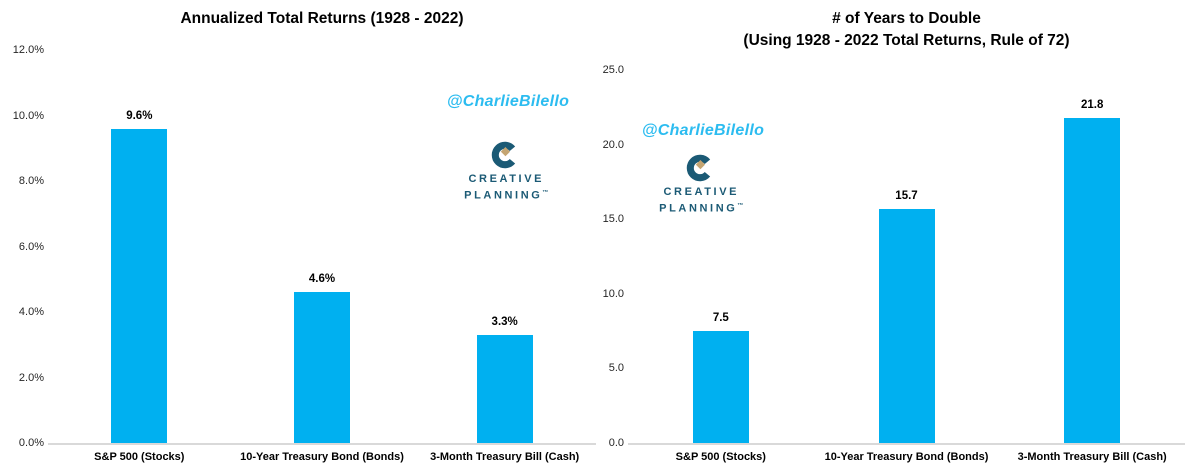 The image size is (1200, 476). I want to click on y-axis-tick-label: 2.0%, so click(31, 377).